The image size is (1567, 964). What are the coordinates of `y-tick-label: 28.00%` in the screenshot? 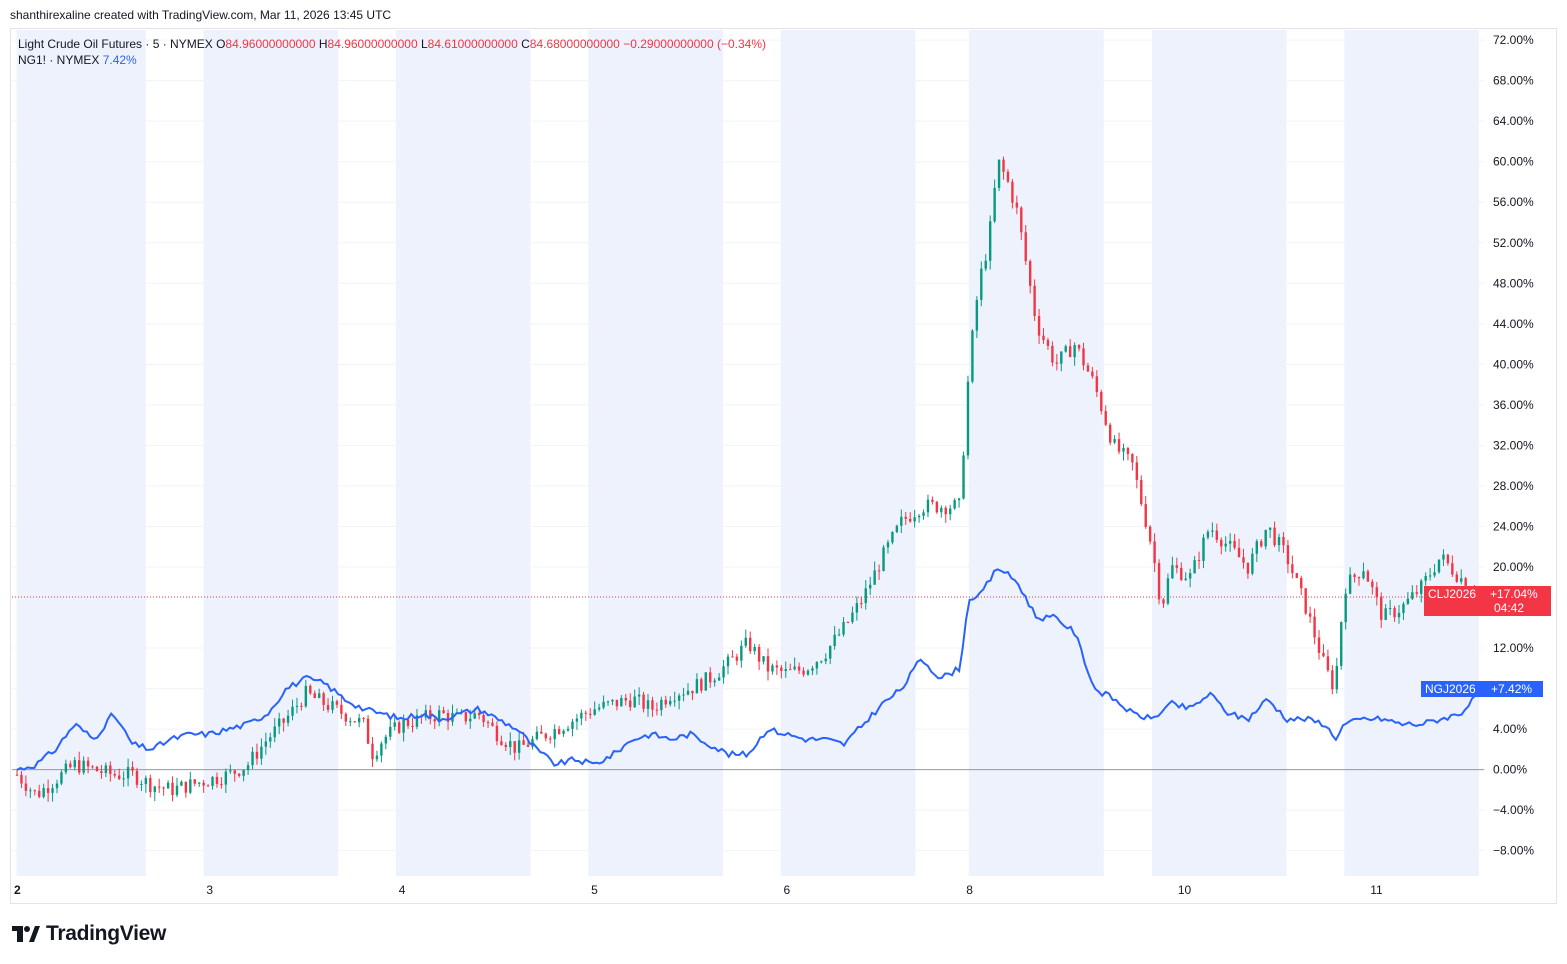 It's located at (1513, 486).